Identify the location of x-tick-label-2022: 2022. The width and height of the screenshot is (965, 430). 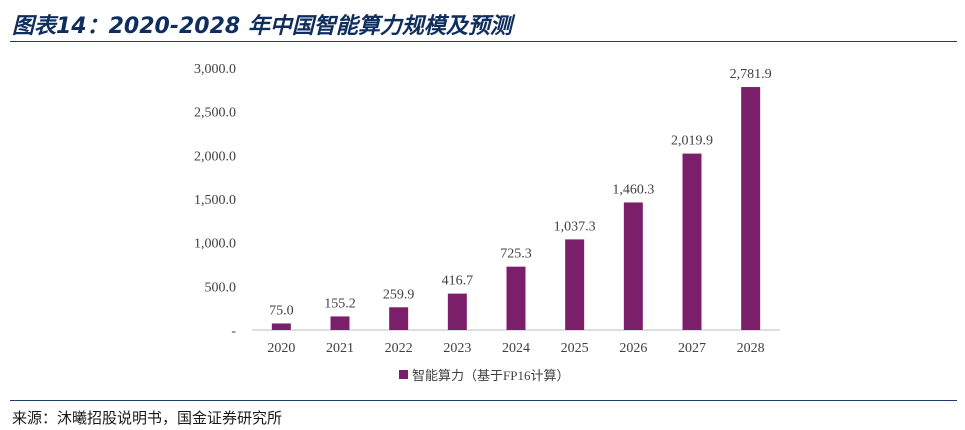
(399, 348).